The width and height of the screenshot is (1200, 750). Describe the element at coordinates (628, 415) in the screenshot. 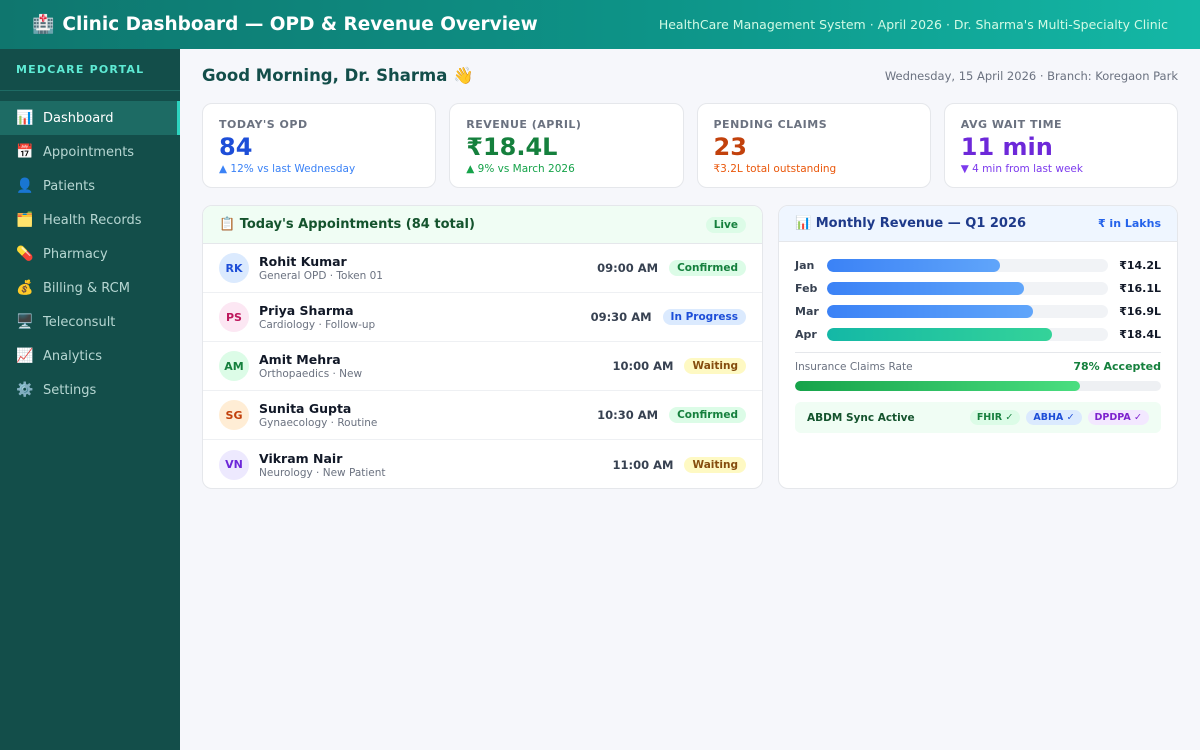

I see `appointment-time: 10:30 AM` at that location.